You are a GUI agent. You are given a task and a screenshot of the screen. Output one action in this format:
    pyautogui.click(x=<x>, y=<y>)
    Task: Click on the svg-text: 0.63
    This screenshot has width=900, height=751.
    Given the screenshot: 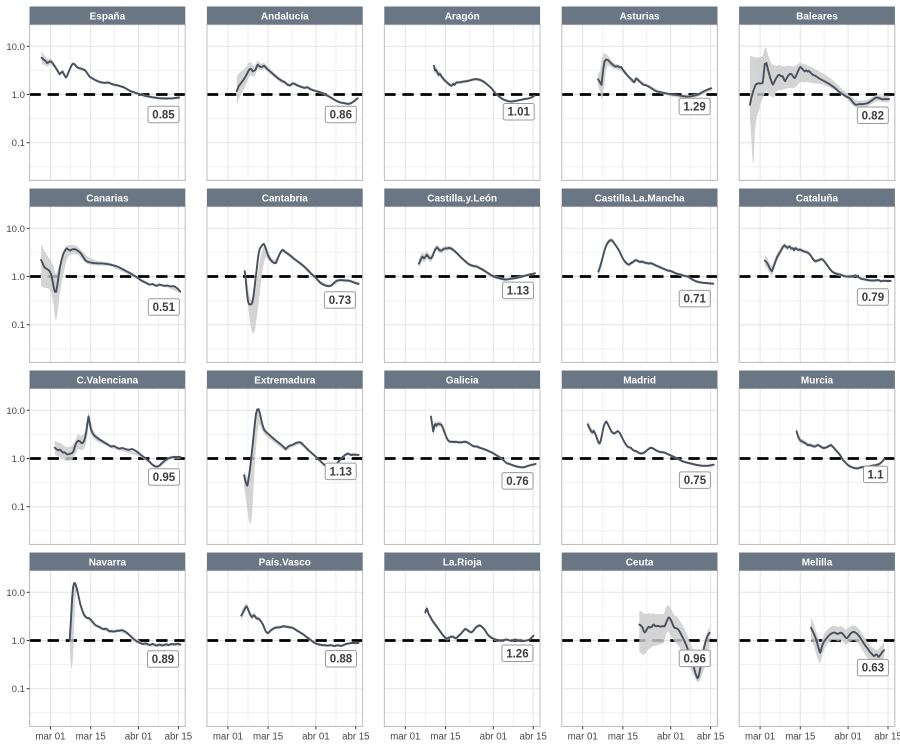 What is the action you would take?
    pyautogui.click(x=873, y=669)
    